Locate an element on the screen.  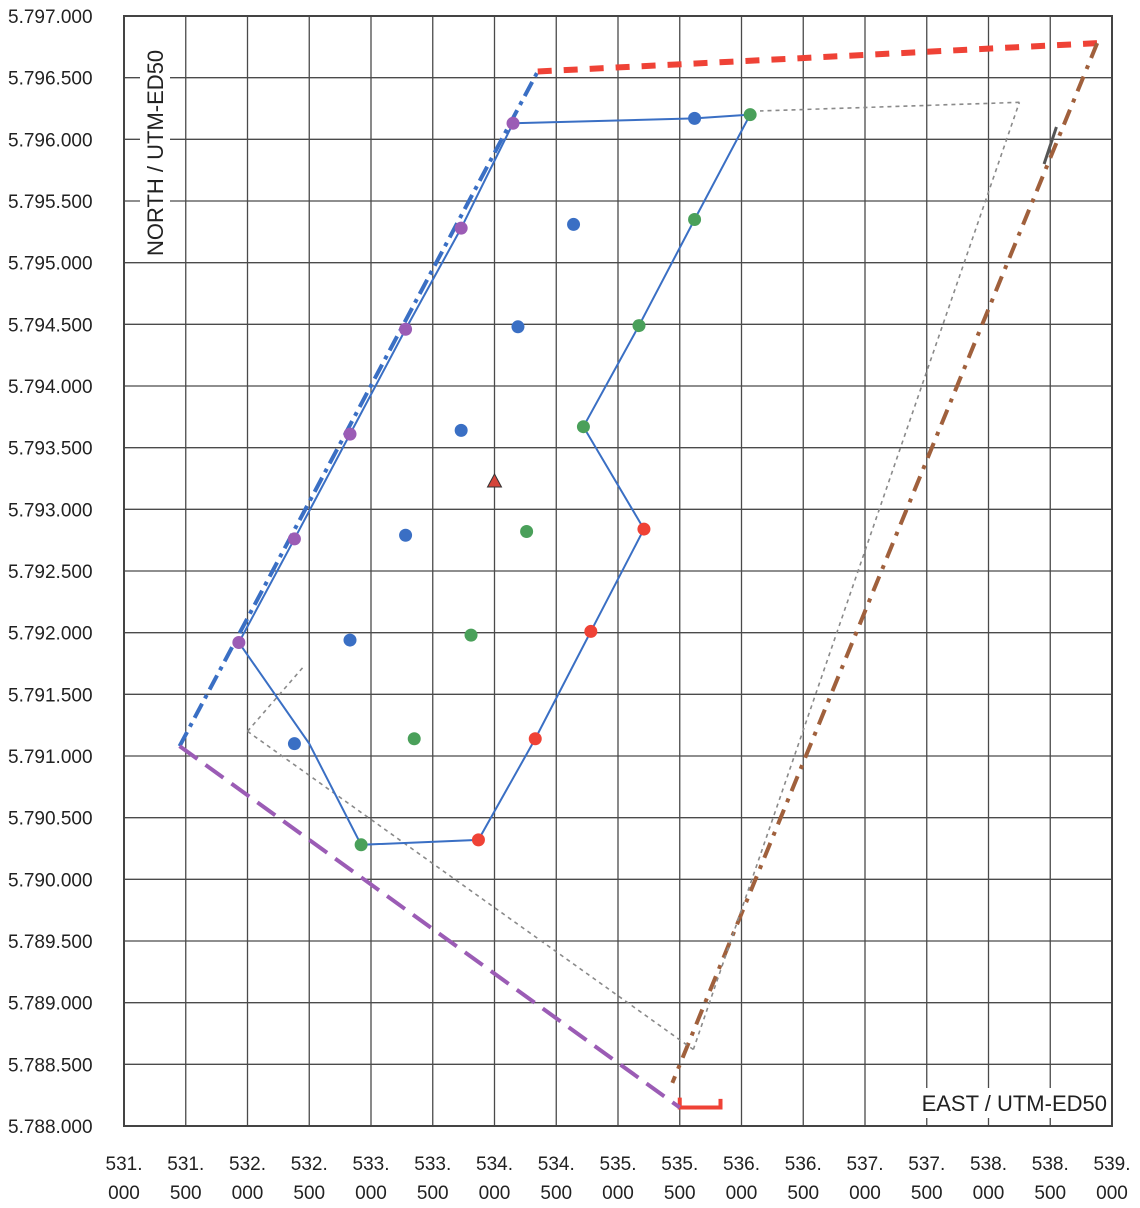
y-tick-label: 5.789.500 is located at coordinates (50, 942).